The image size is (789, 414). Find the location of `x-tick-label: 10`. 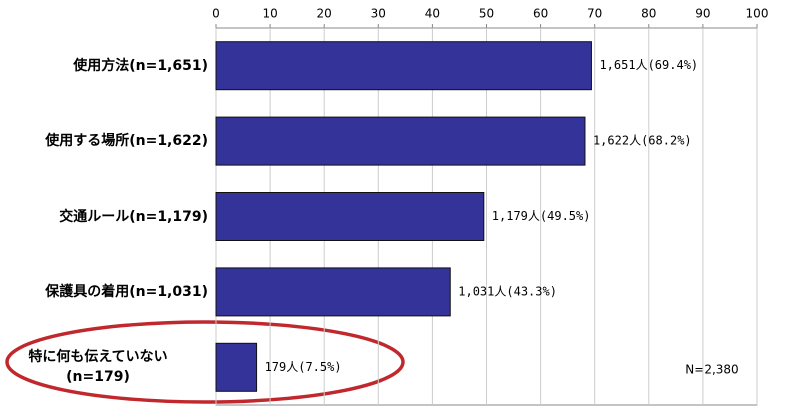

x-tick-label: 10 is located at coordinates (269, 14).